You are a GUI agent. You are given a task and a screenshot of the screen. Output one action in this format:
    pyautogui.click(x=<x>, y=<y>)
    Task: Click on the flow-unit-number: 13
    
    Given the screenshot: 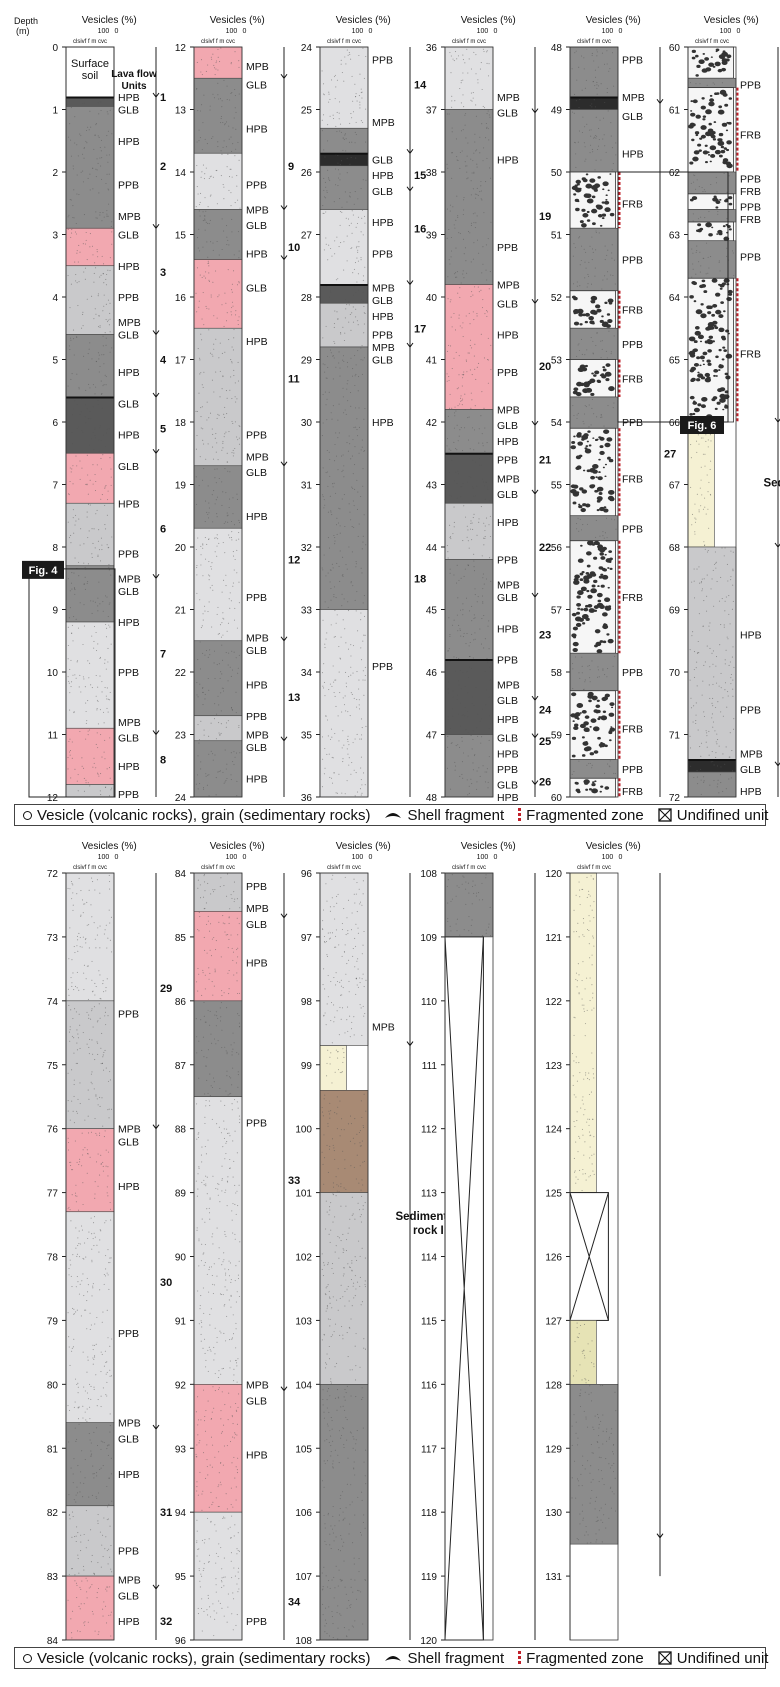 What is the action you would take?
    pyautogui.click(x=294, y=698)
    